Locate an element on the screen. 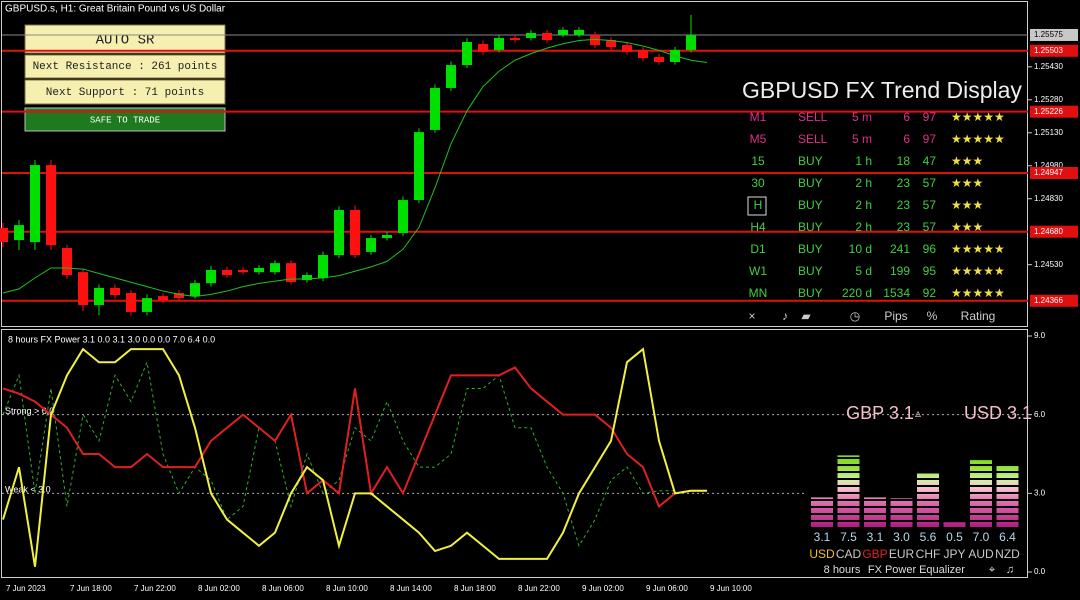  equalizer-footer: ♫ is located at coordinates (1010, 570).